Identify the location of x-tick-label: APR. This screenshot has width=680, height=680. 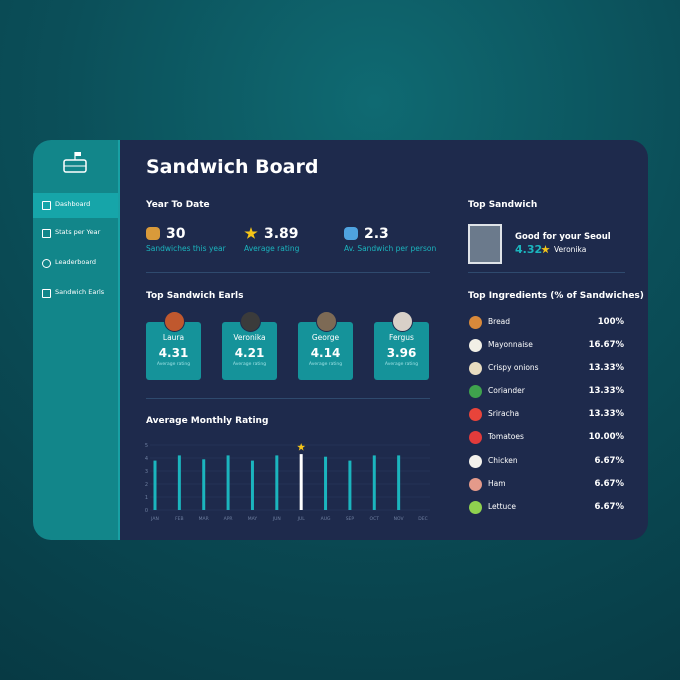
(228, 519).